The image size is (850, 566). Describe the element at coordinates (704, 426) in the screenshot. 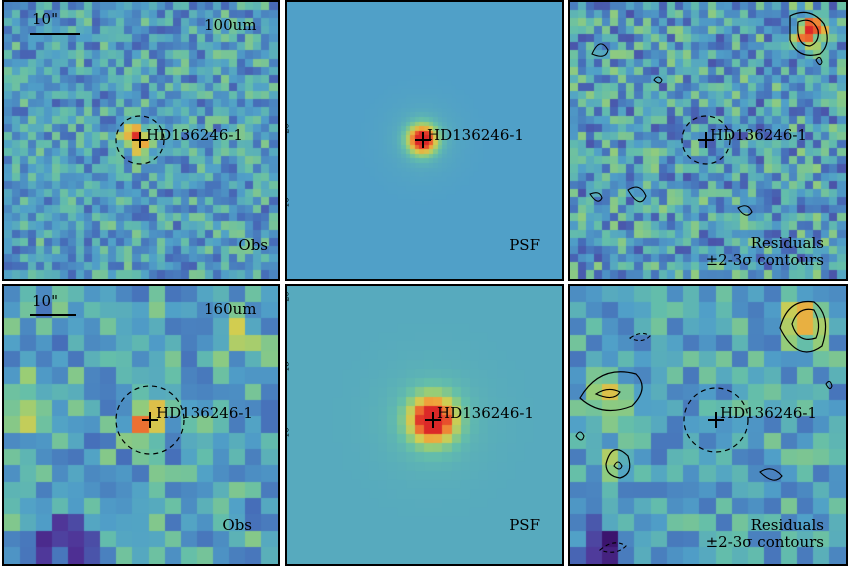

I see `overlay-160um-res` at that location.